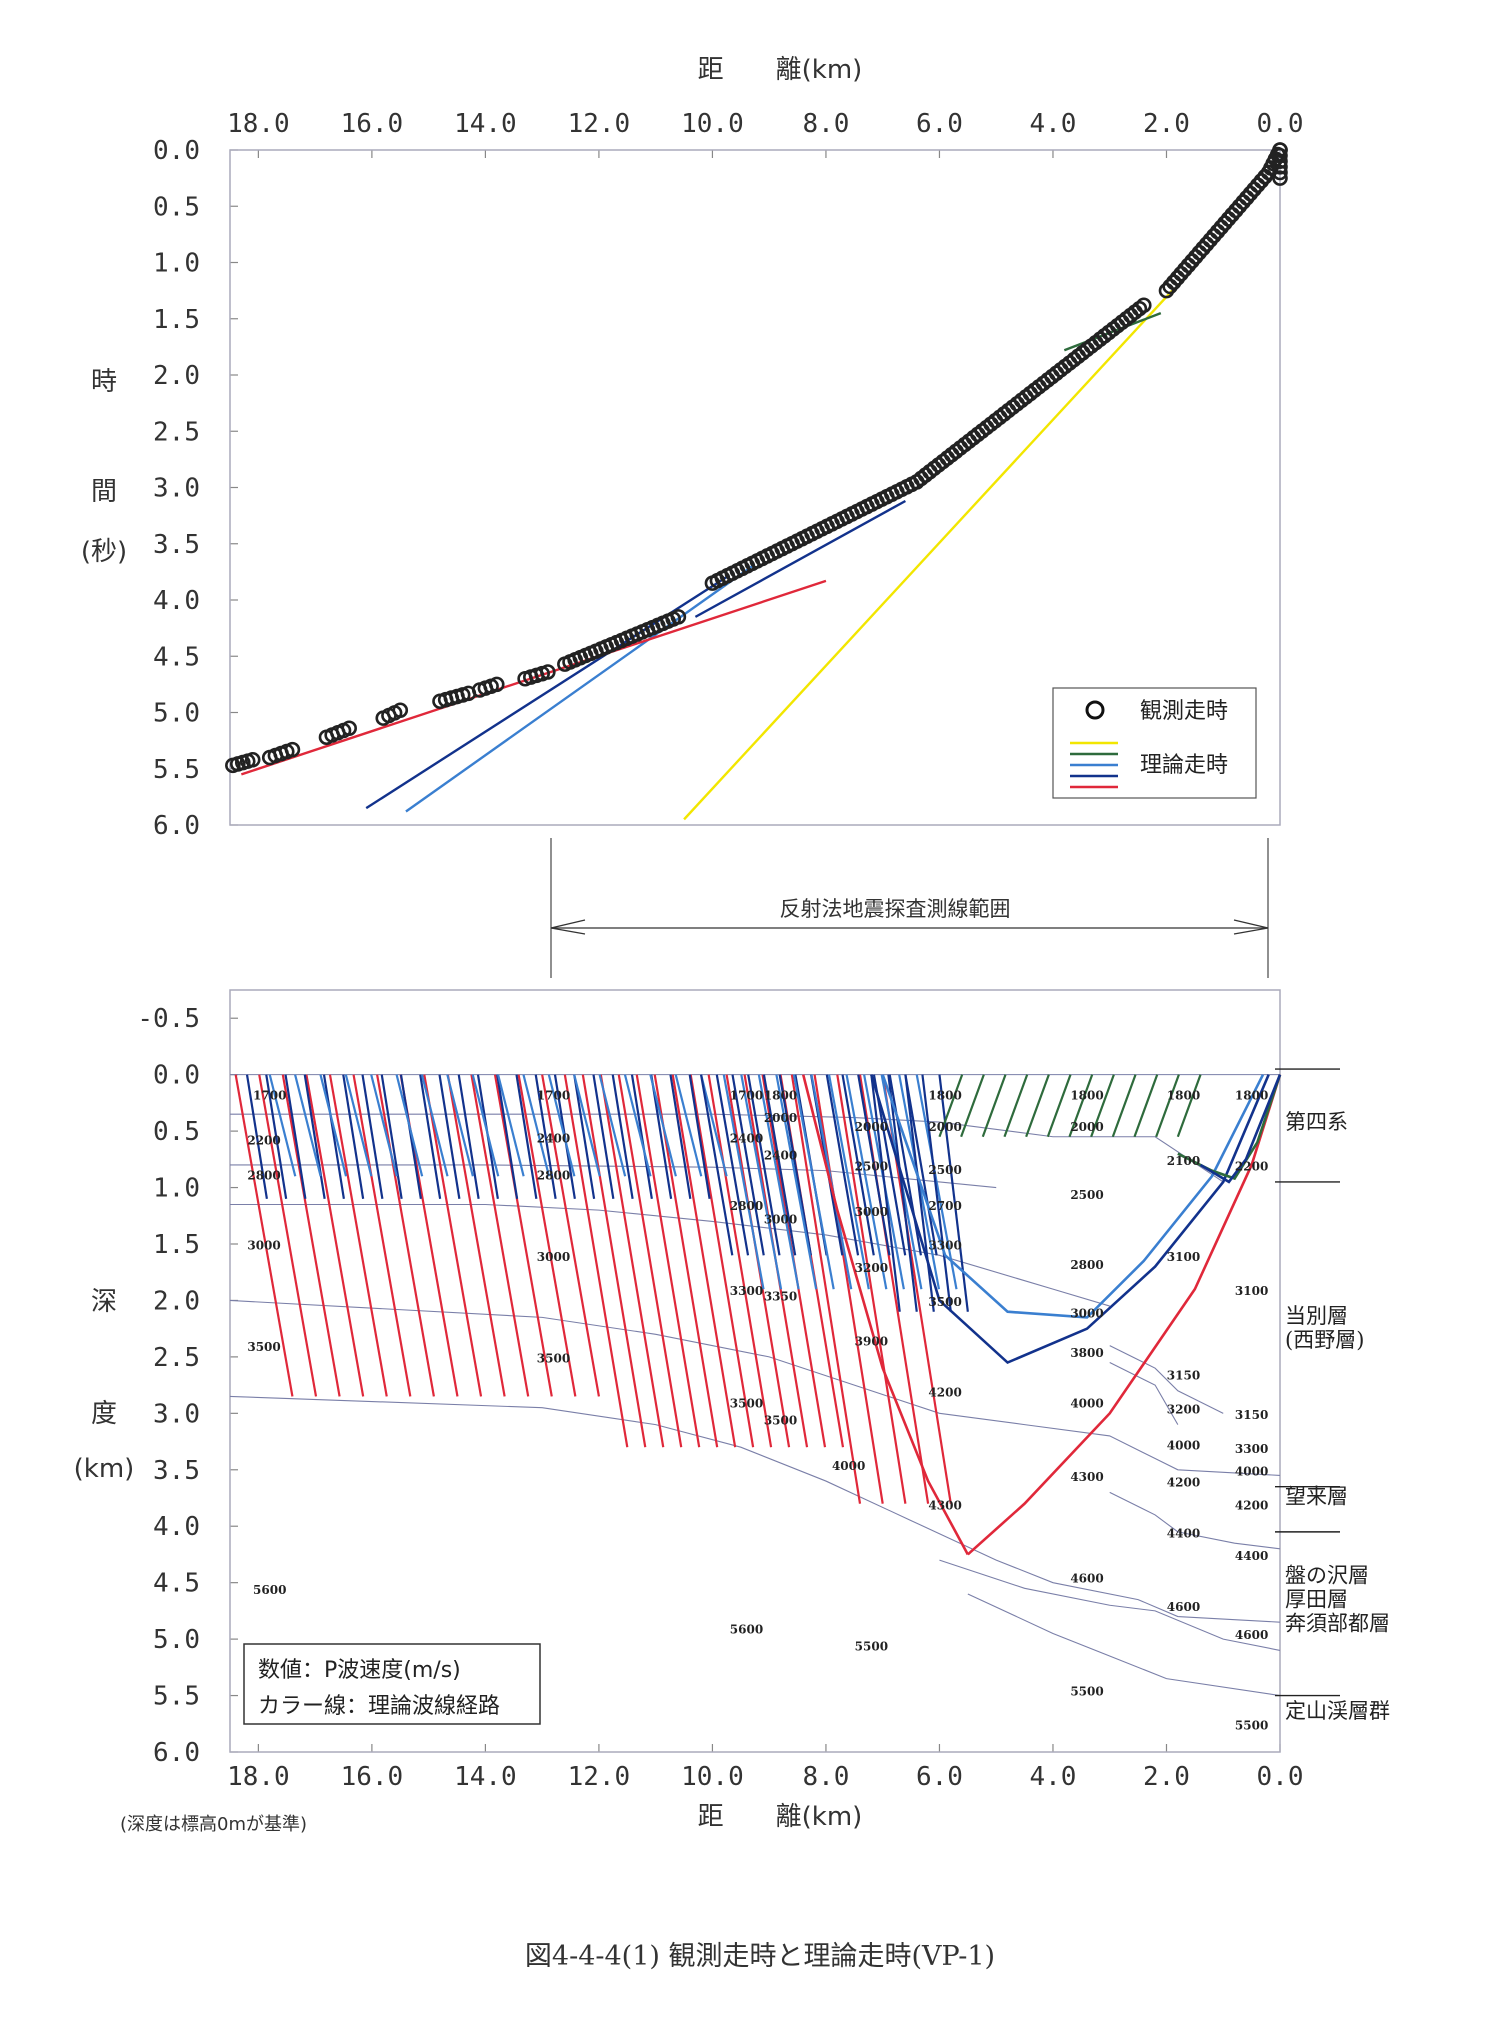 Image resolution: width=1488 pixels, height=2022 pixels. Describe the element at coordinates (1183, 1161) in the screenshot. I see `velocity-label: 2100` at that location.